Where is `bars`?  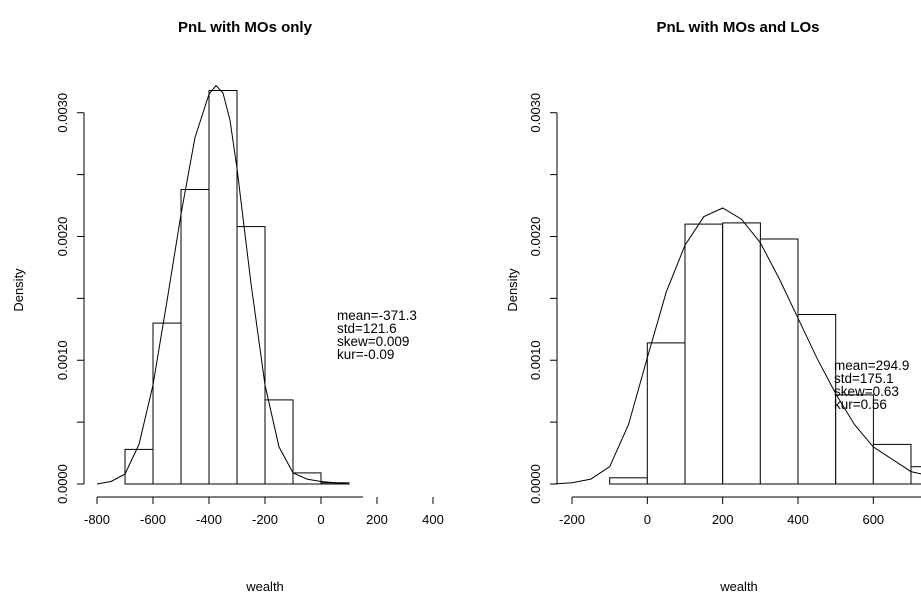
bars is located at coordinates (765, 353).